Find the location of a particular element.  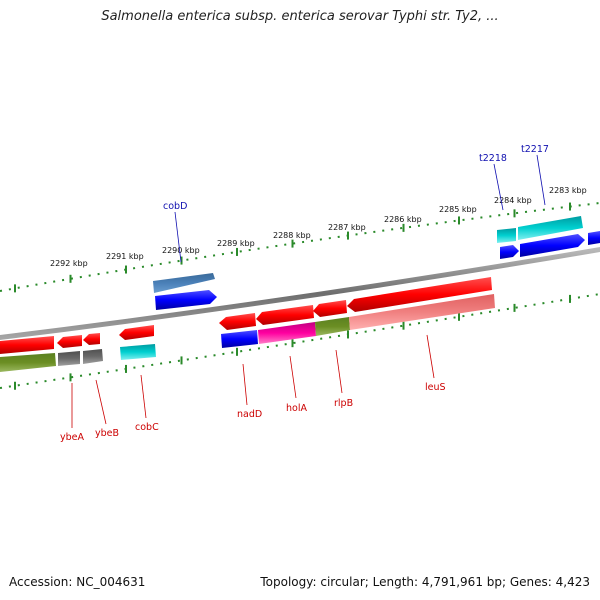

gene-label-ybeA: ybeA is located at coordinates (72, 437).